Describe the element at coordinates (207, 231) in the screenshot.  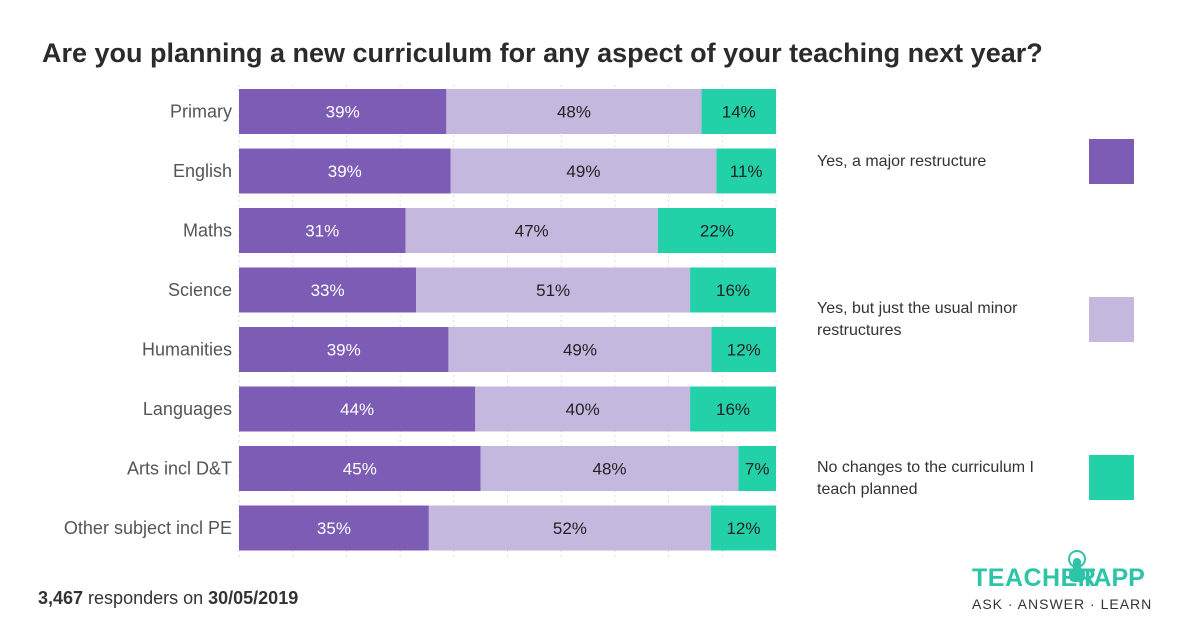
I see `category-label: Maths` at that location.